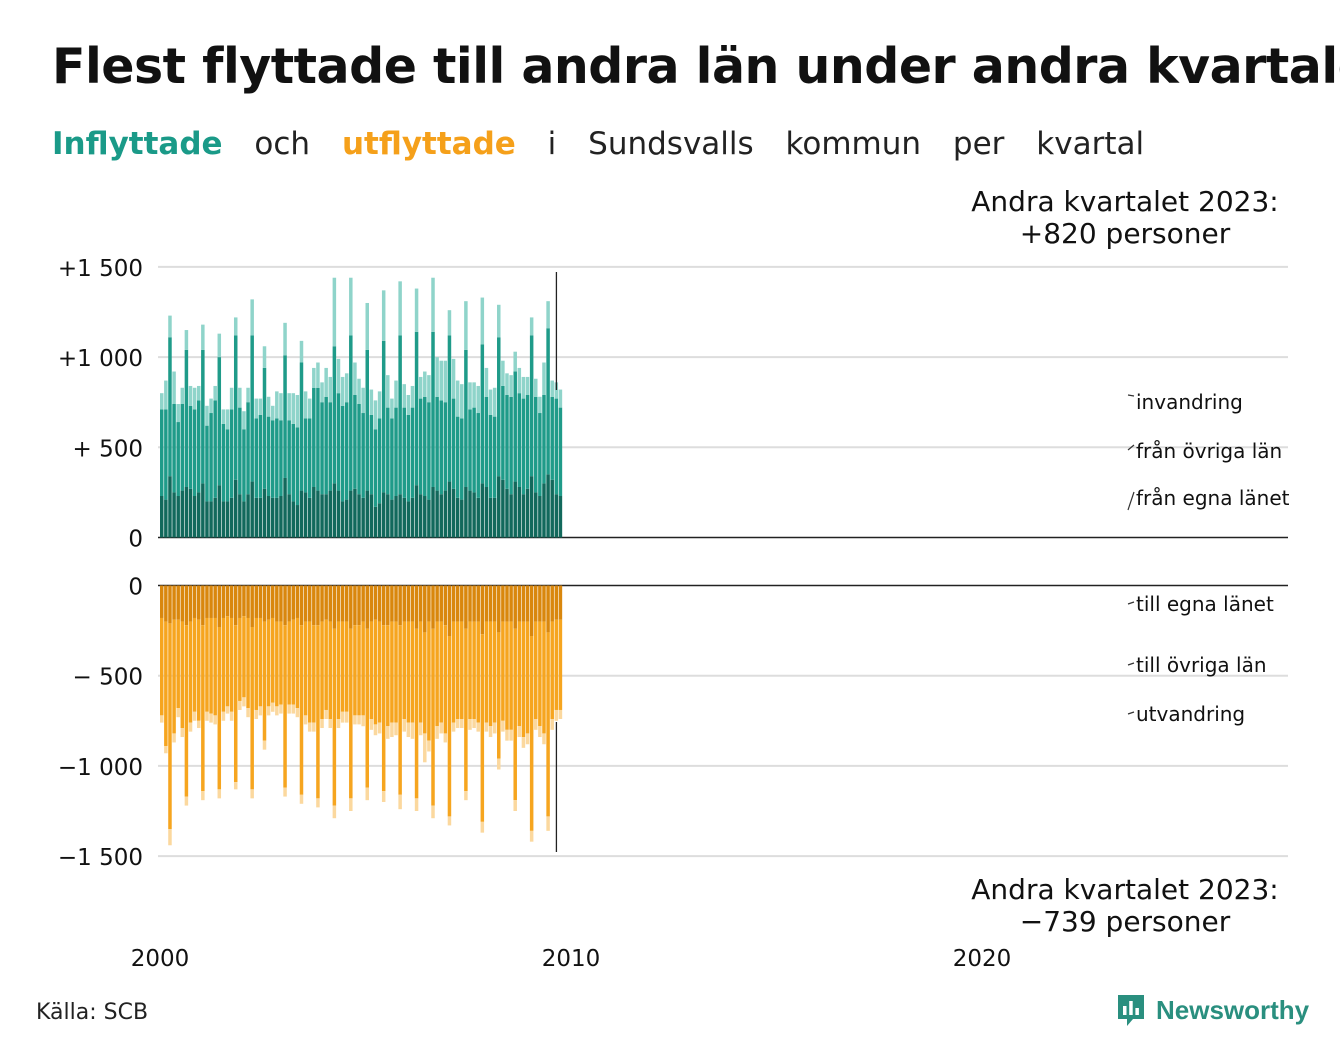 Image resolution: width=1340 pixels, height=1060 pixels. Describe the element at coordinates (92, 1012) in the screenshot. I see `source-note: Källa: SCB` at that location.